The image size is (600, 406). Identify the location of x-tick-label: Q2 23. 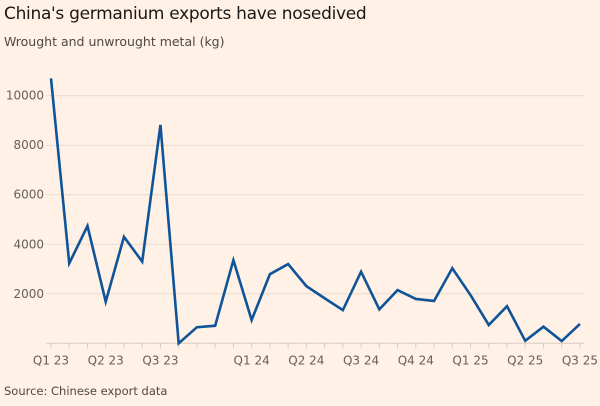
(106, 360).